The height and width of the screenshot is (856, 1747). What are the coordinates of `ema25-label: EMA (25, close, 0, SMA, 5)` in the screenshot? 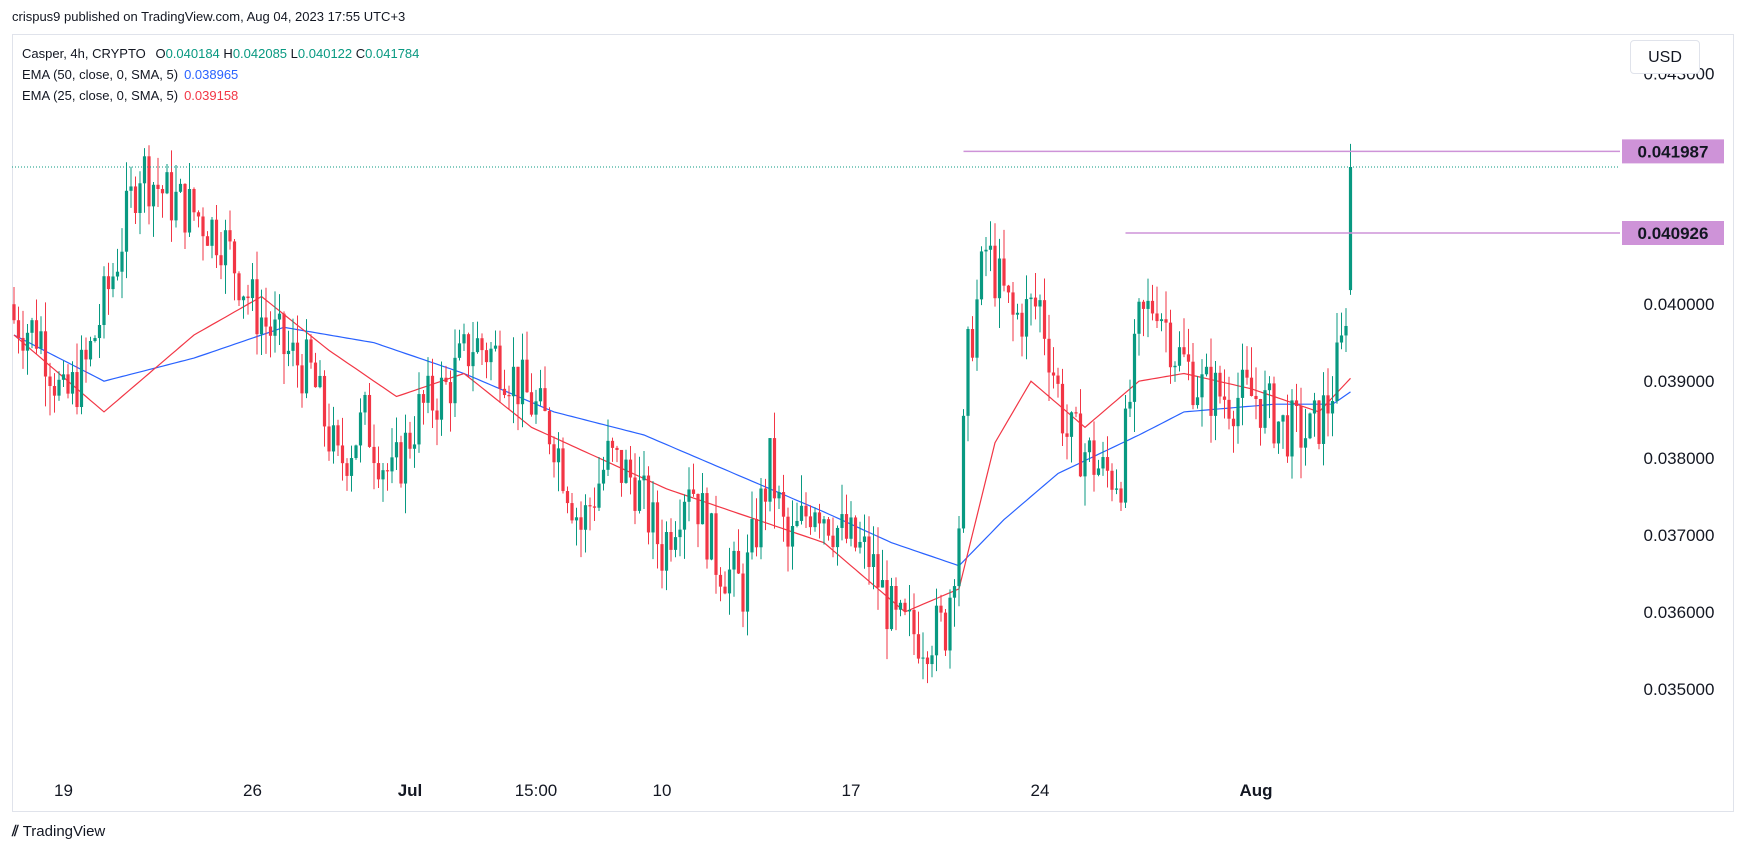 It's located at (100, 95).